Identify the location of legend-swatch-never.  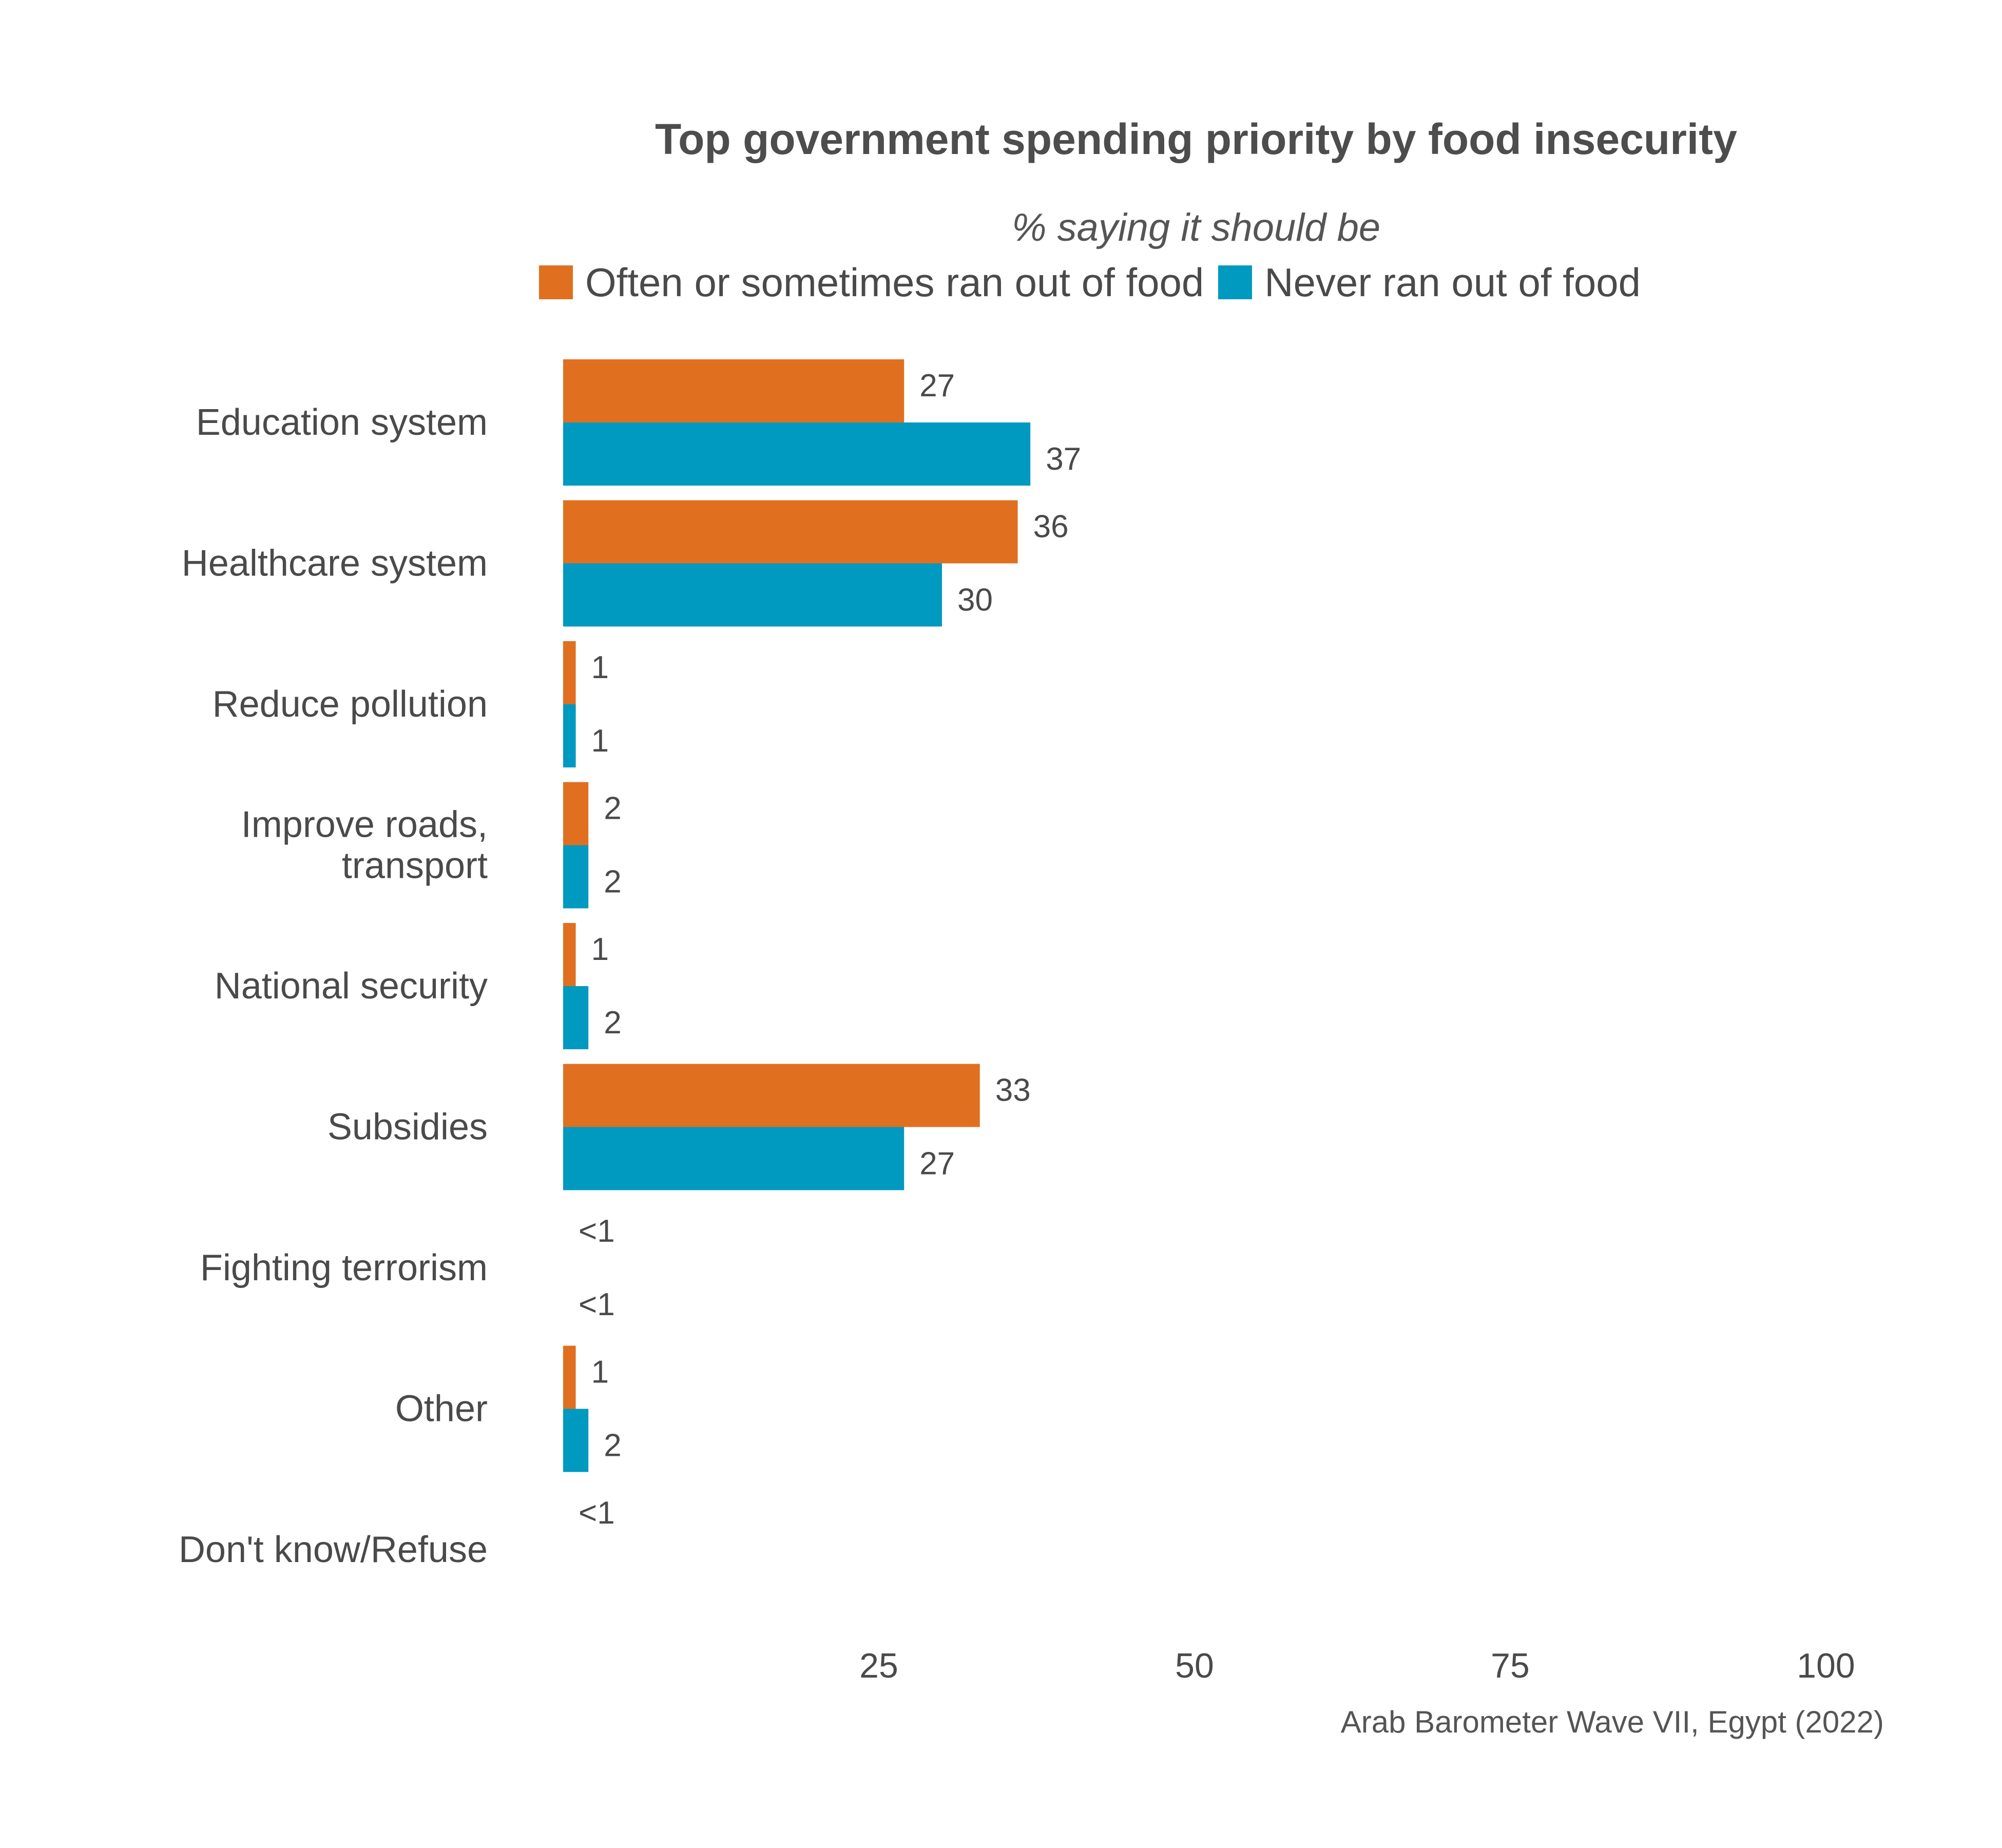
(1235, 282).